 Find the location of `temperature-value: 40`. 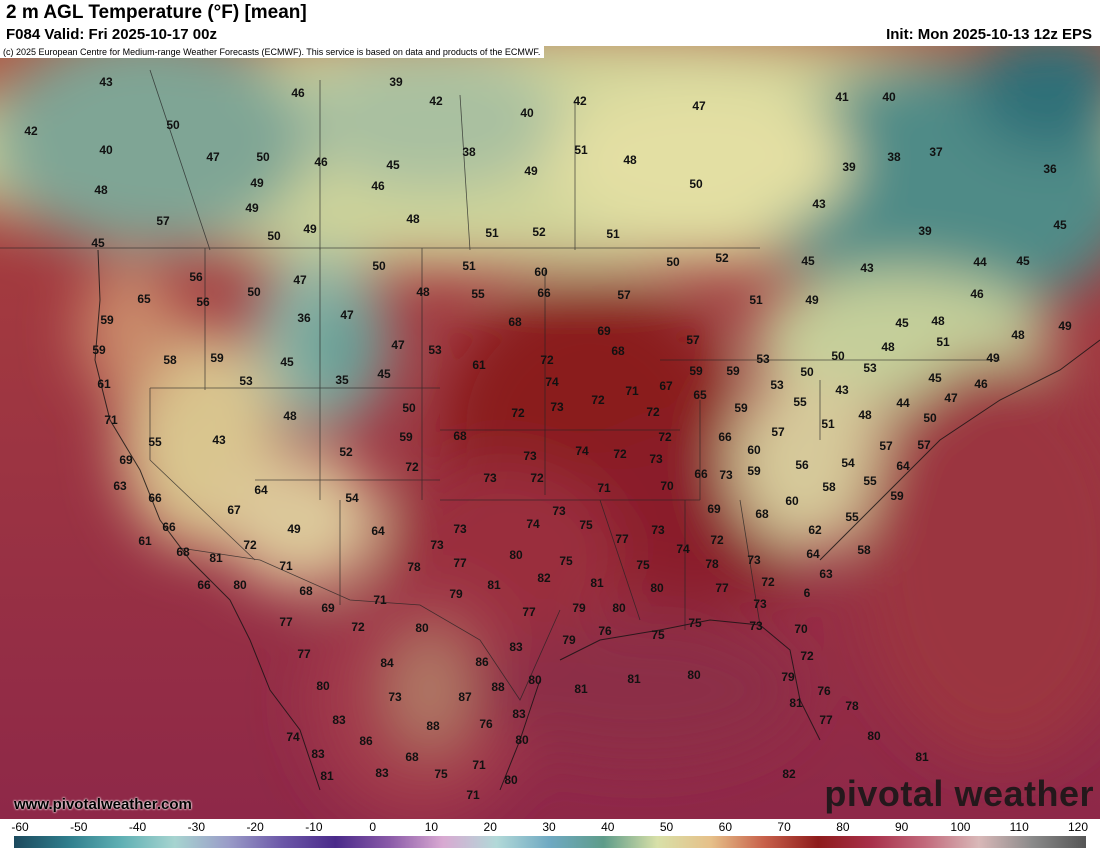

temperature-value: 40 is located at coordinates (106, 150).